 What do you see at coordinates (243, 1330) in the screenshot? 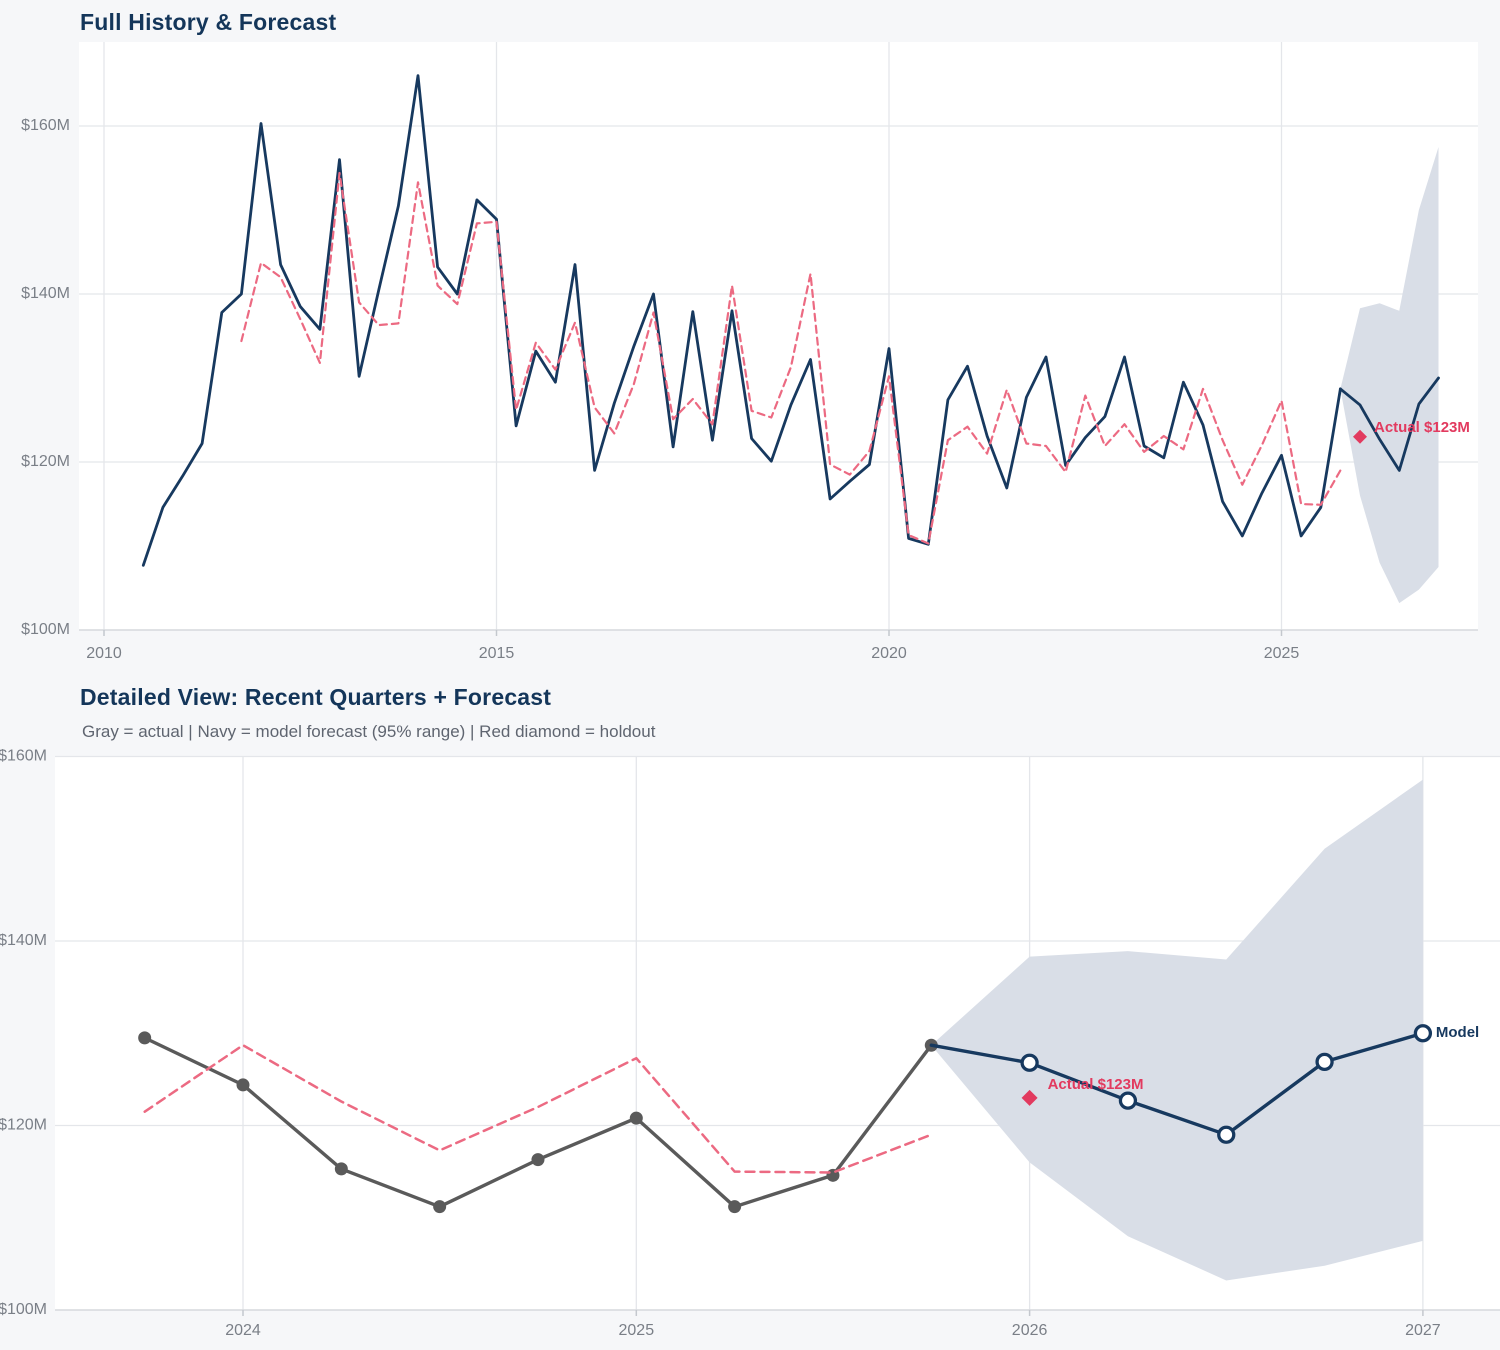
I see `x-tick-label: 2024` at bounding box center [243, 1330].